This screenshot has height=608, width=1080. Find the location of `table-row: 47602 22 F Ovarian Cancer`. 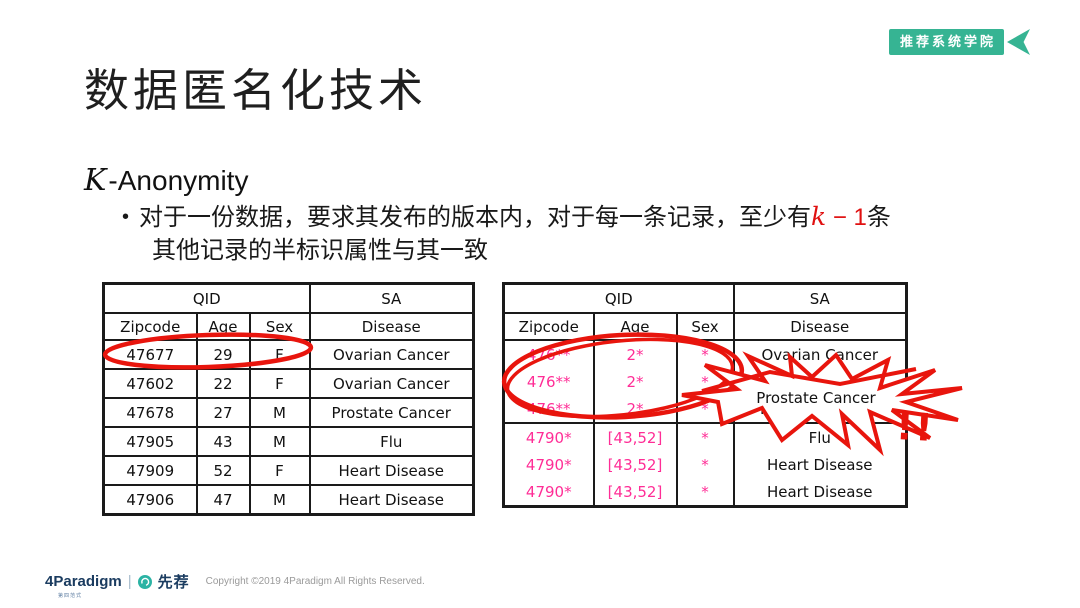

table-row: 47602 22 F Ovarian Cancer is located at coordinates (288, 383).